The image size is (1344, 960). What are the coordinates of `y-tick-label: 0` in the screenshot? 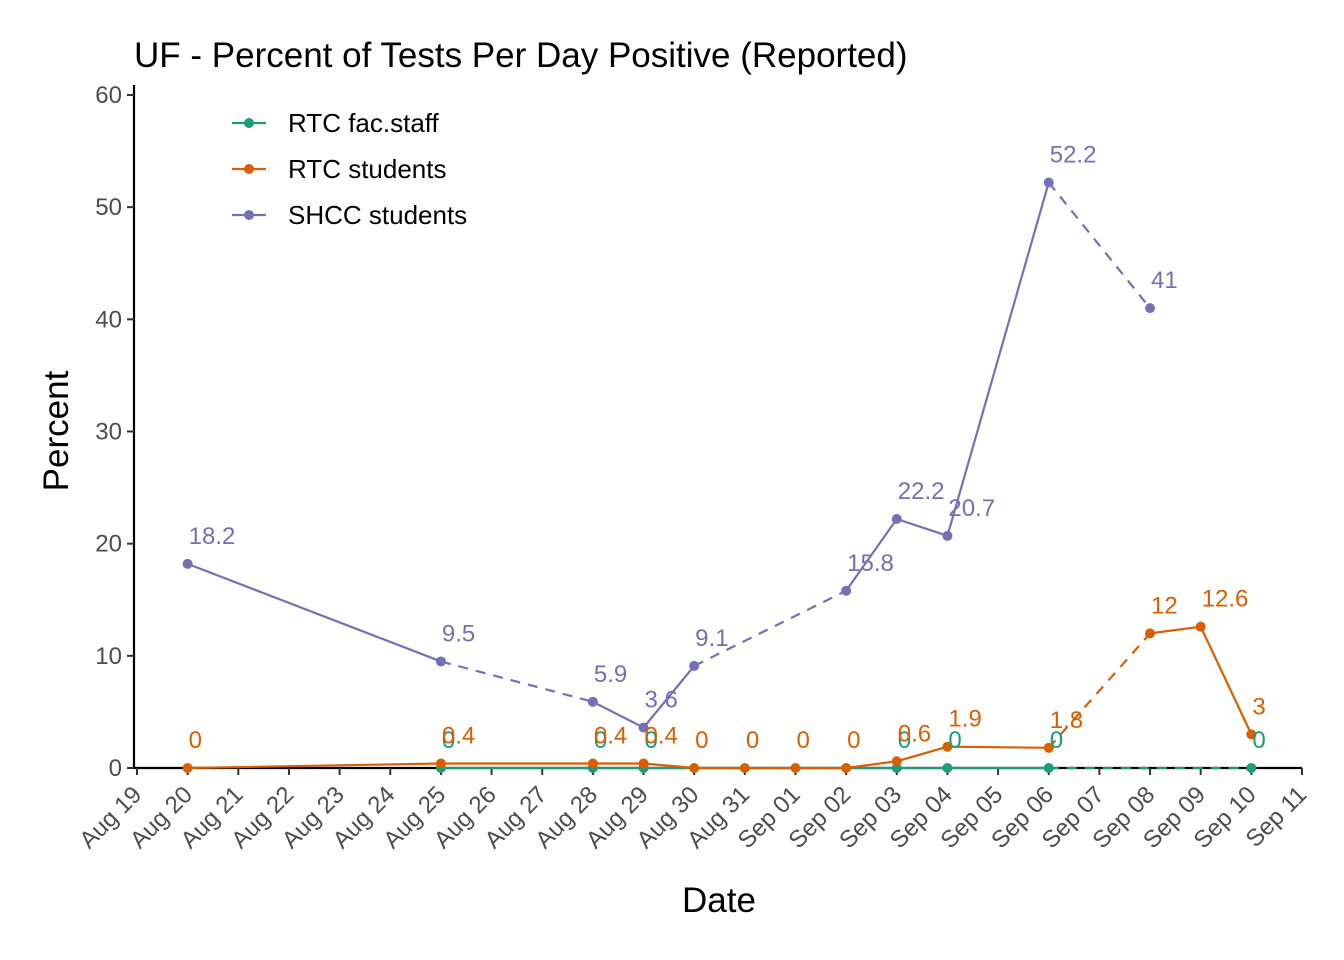 It's located at (115, 768).